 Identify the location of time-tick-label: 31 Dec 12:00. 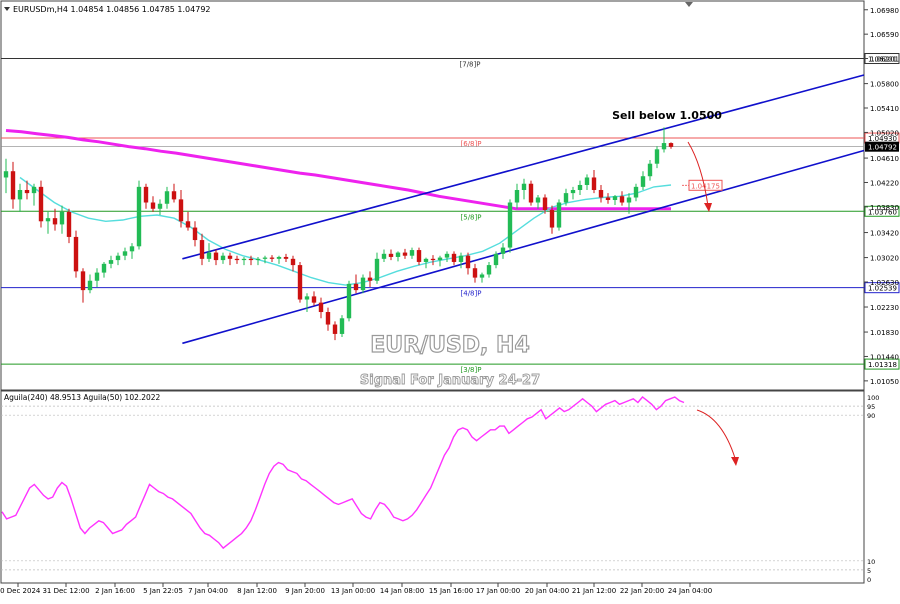
(65, 591).